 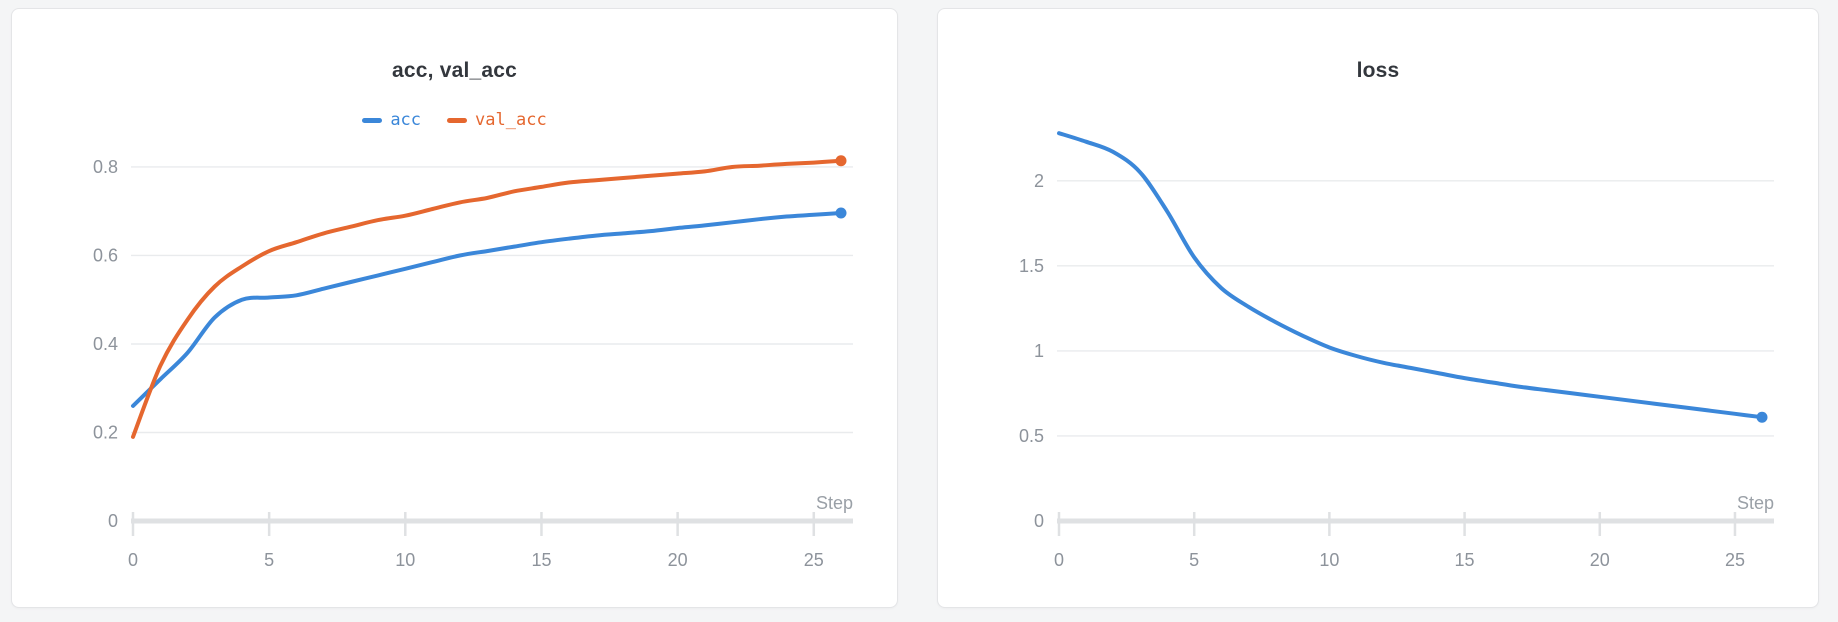 I want to click on chart-title: acc, val_acc, so click(x=454, y=70).